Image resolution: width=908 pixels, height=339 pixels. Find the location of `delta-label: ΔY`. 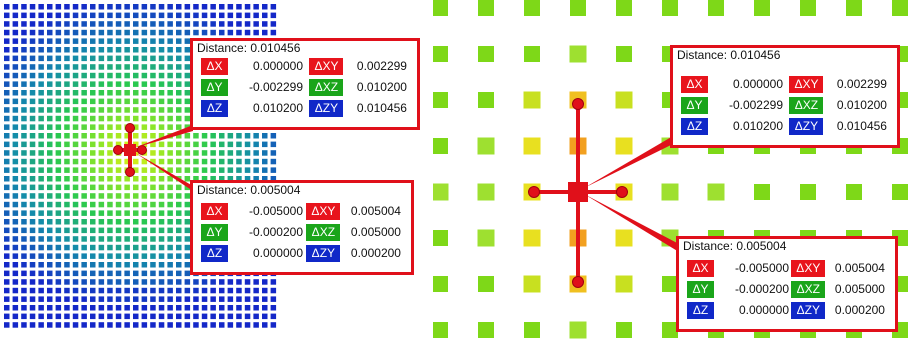

delta-label: ΔY is located at coordinates (694, 105).